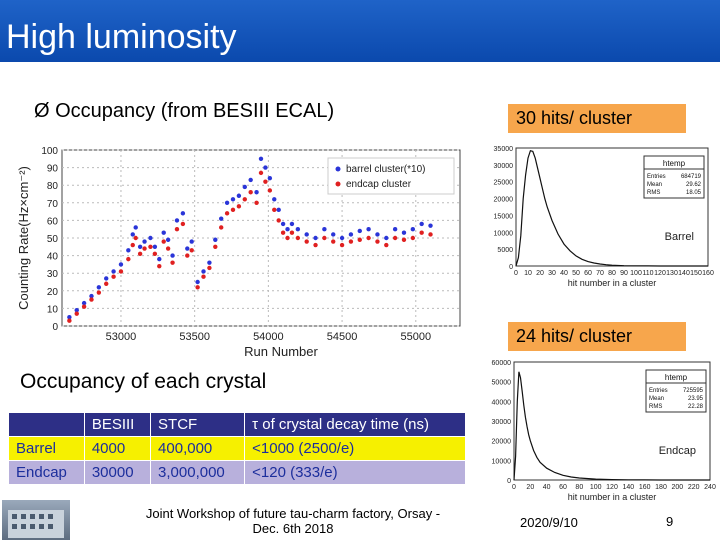 This screenshot has width=720, height=545. What do you see at coordinates (691, 177) in the screenshot?
I see `stats-value: 684719` at bounding box center [691, 177].